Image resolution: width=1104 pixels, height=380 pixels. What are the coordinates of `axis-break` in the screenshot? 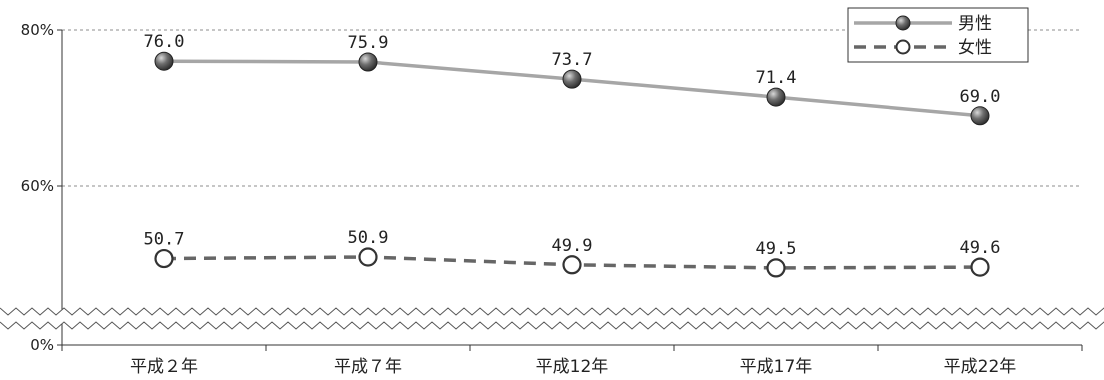 It's located at (552, 318).